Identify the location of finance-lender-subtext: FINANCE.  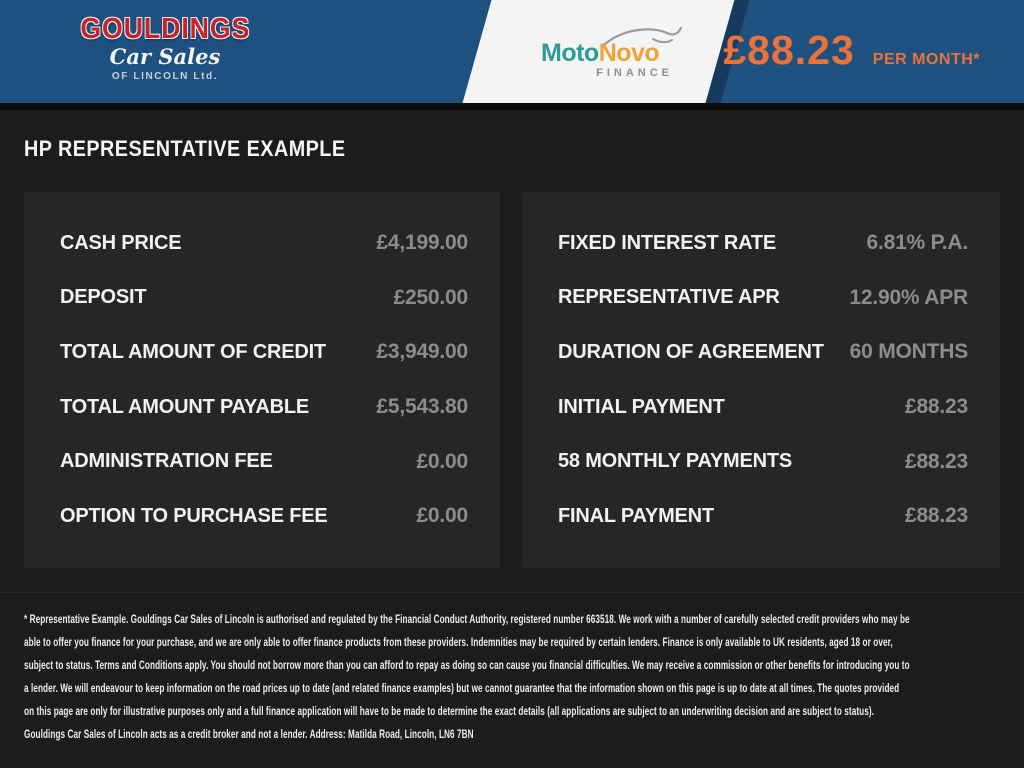
(634, 73).